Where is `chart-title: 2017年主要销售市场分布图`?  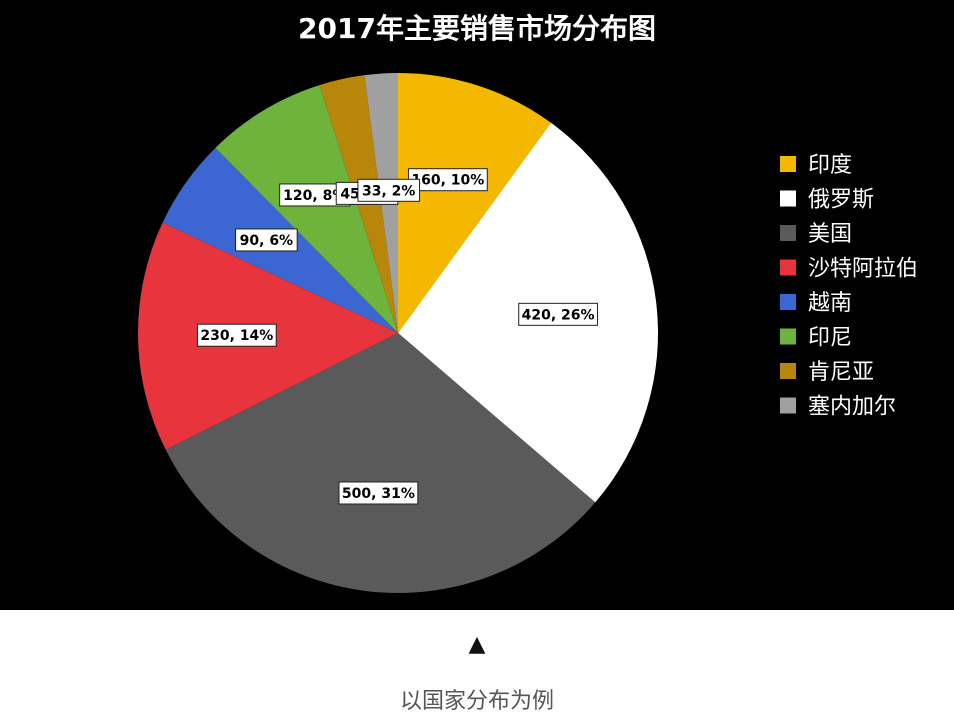
chart-title: 2017年主要销售市场分布图 is located at coordinates (477, 28).